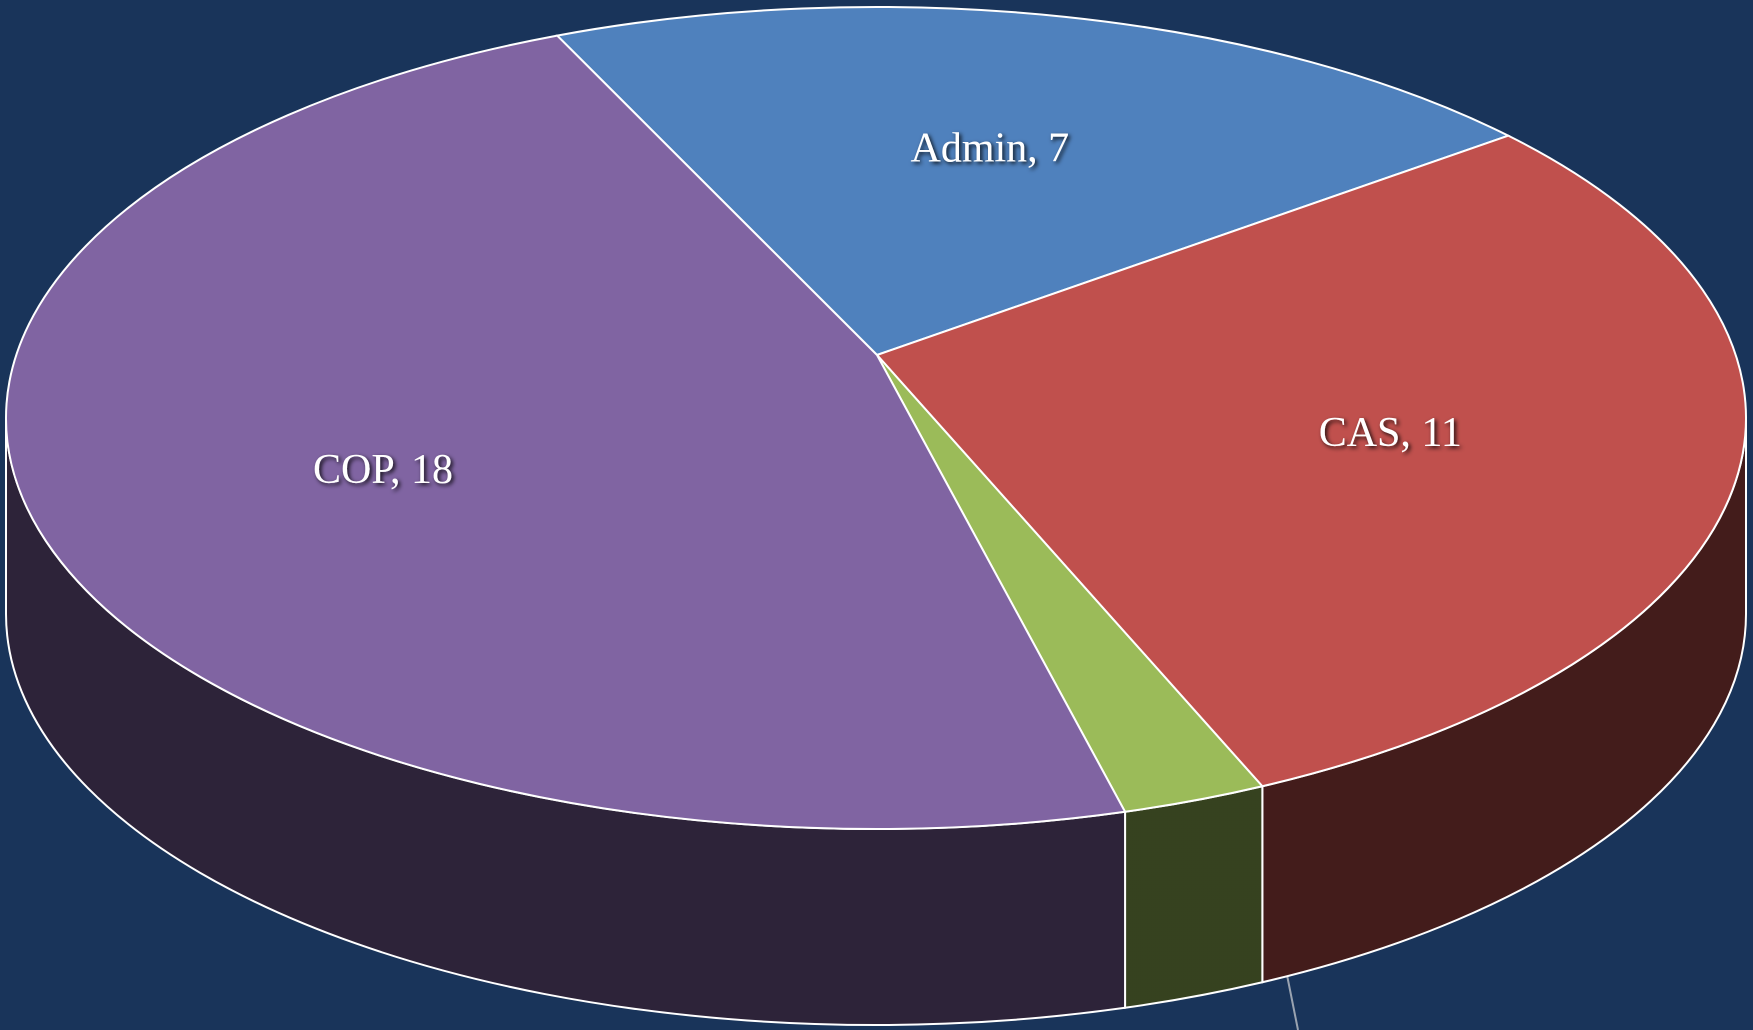  What do you see at coordinates (1390, 433) in the screenshot?
I see `data-label: CAS, 11` at bounding box center [1390, 433].